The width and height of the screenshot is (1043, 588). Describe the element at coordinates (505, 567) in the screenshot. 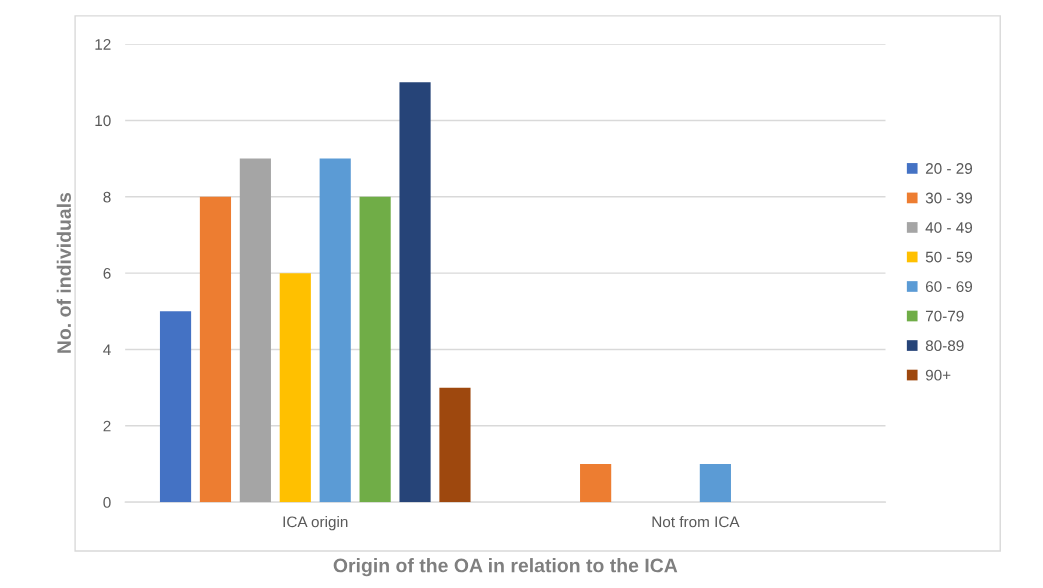

I see `x-axis-title: Origin of the OA in relation to the ICA` at that location.